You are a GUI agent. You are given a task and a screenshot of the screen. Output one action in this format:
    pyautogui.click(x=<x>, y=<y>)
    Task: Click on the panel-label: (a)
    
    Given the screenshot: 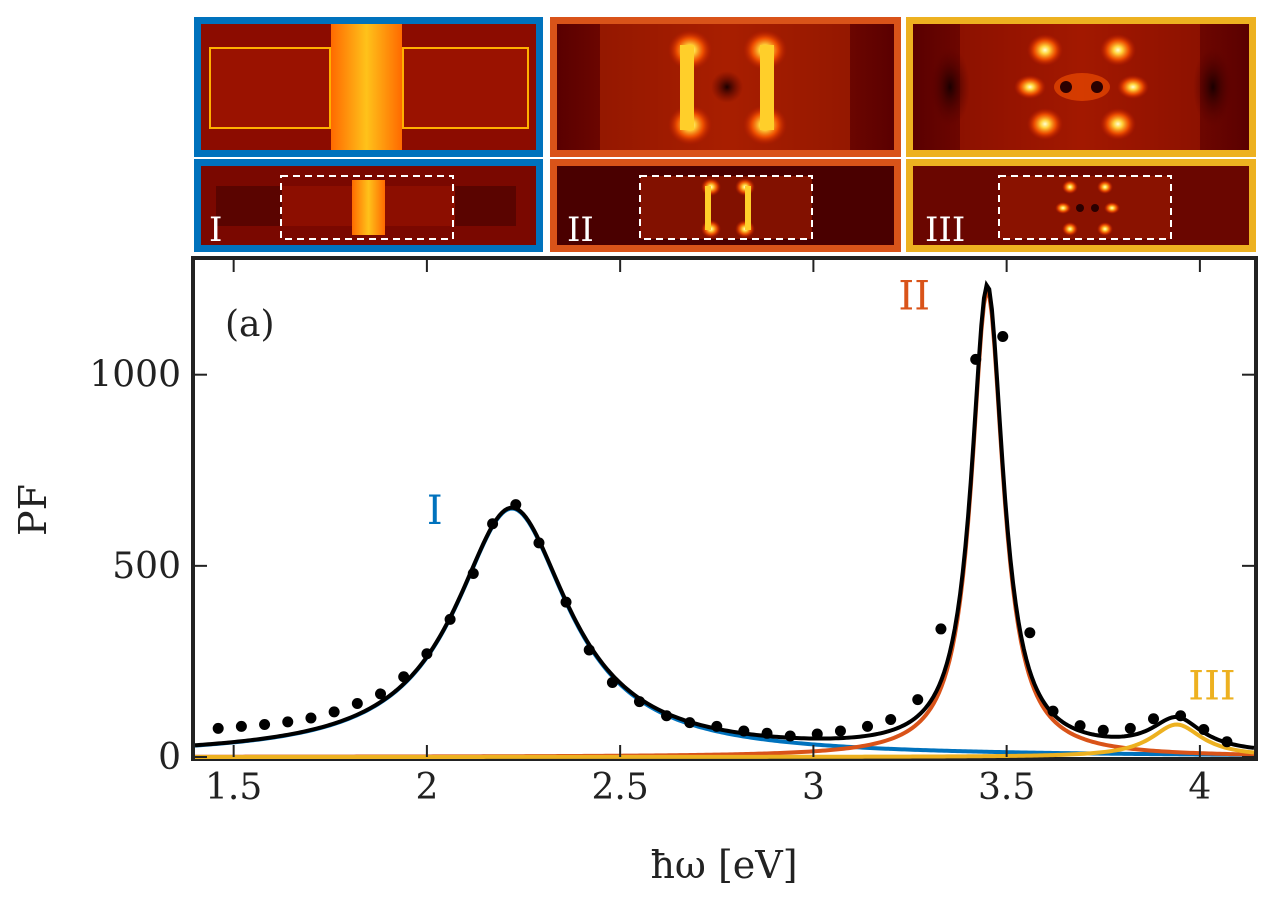 What is the action you would take?
    pyautogui.click(x=250, y=324)
    